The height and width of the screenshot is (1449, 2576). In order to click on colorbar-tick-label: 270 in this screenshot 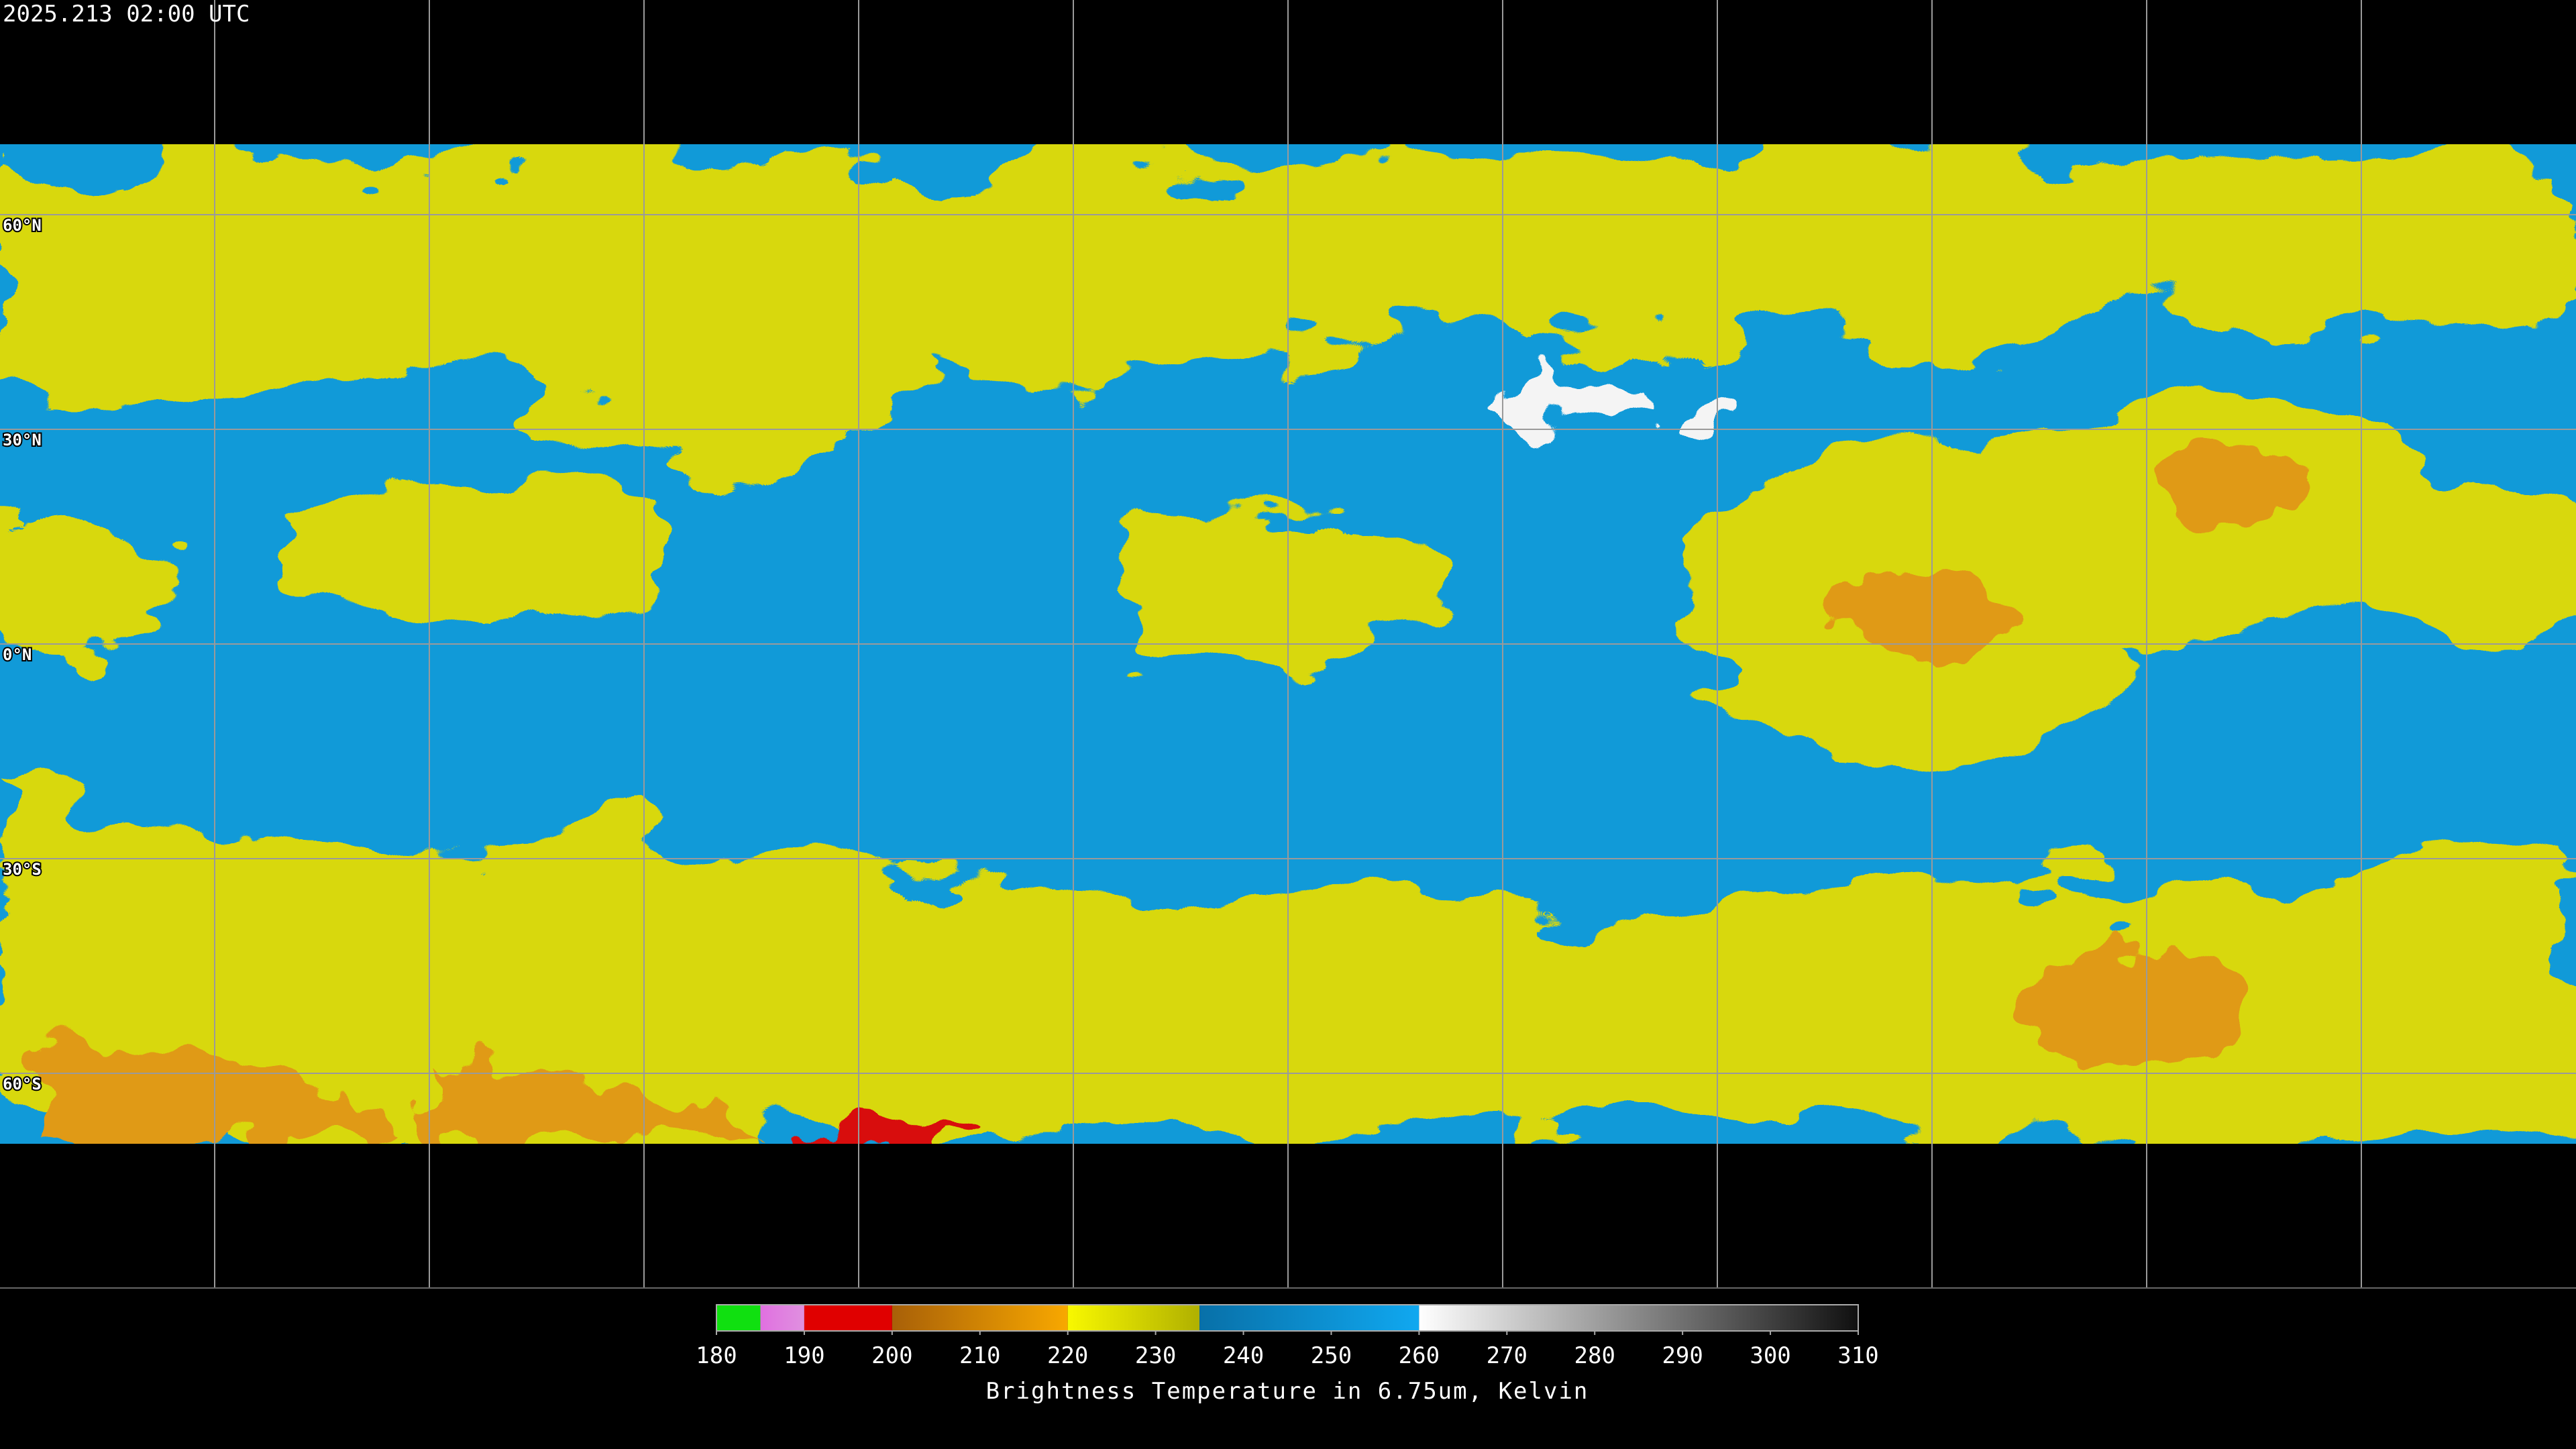, I will do `click(1507, 1355)`.